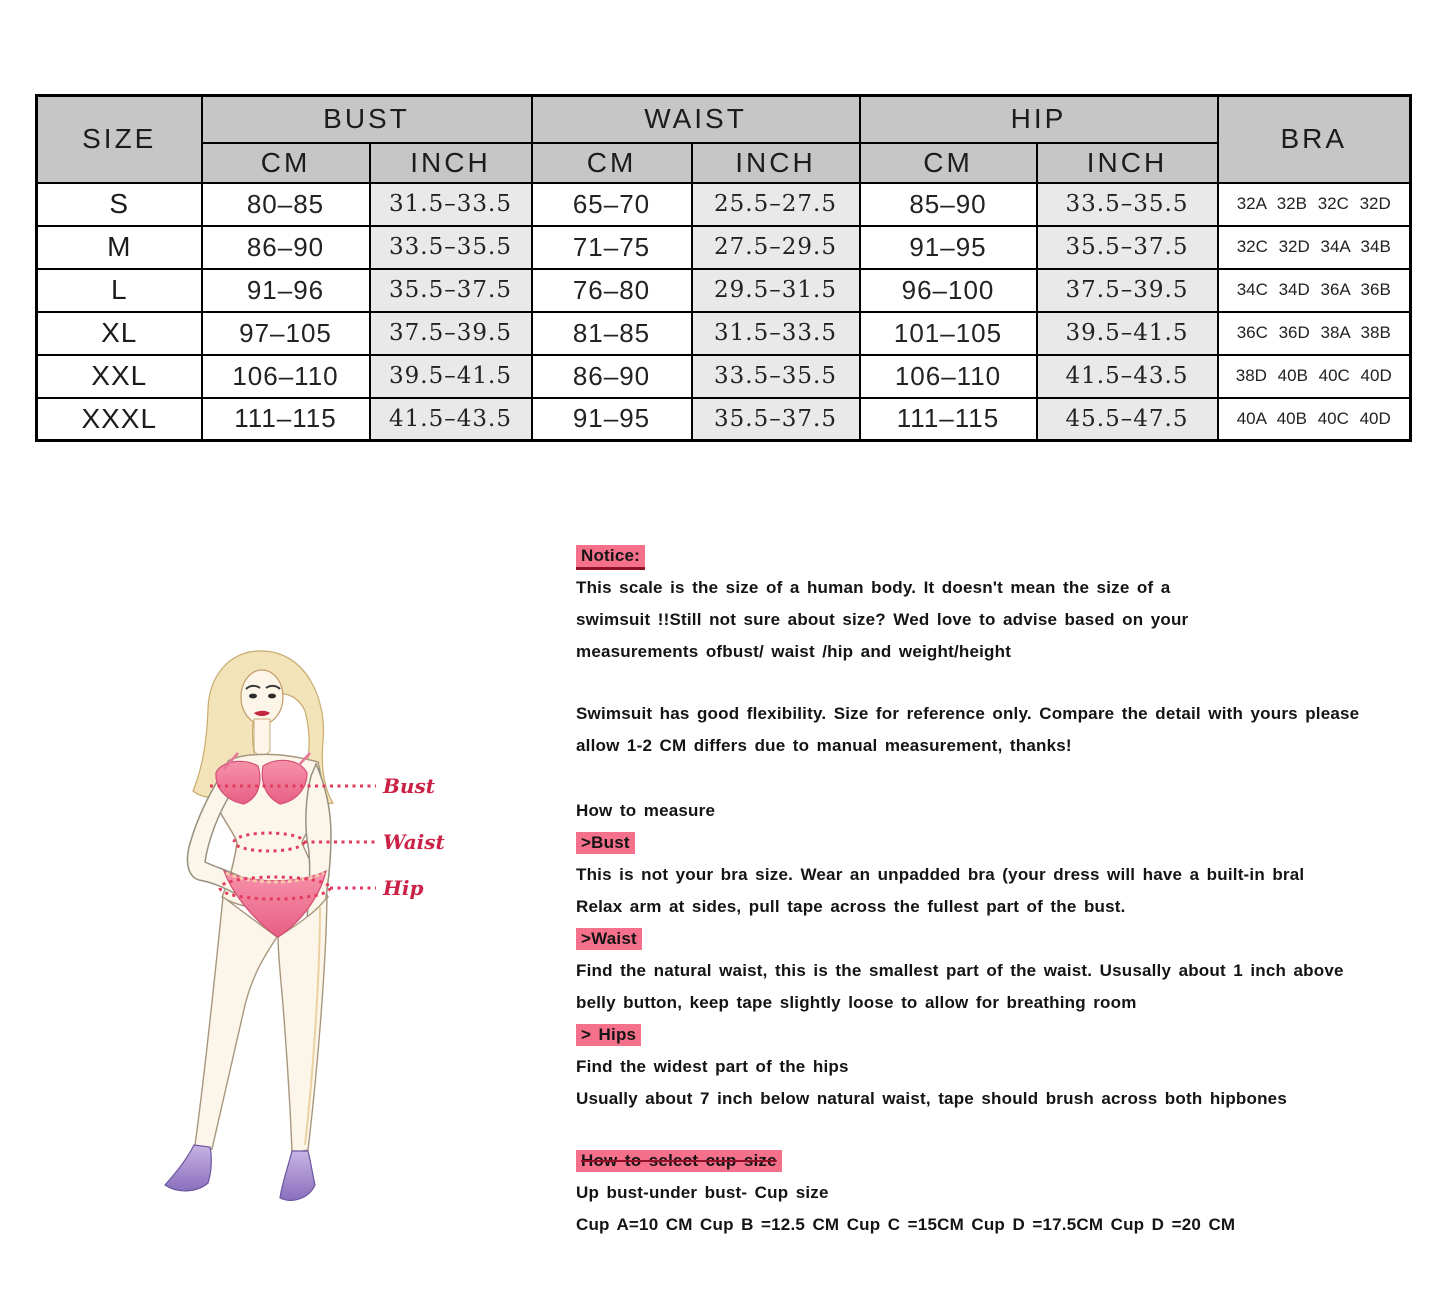 This screenshot has height=1293, width=1445. What do you see at coordinates (609, 1035) in the screenshot?
I see `hips-heading-highlight: > Hips` at bounding box center [609, 1035].